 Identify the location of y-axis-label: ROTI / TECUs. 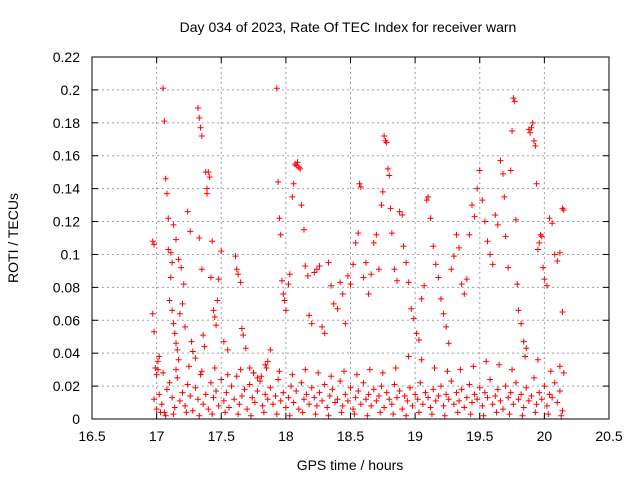
(13, 238).